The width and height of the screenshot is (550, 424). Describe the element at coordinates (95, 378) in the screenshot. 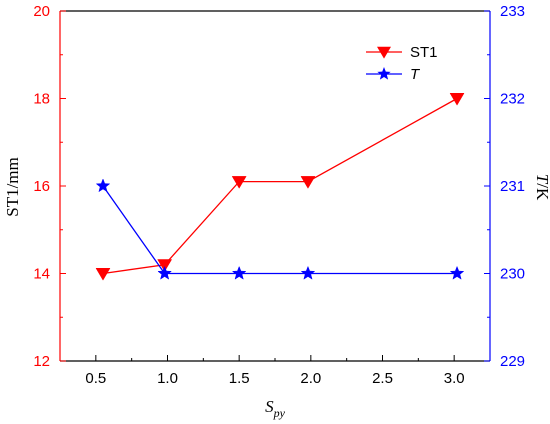

I see `x-tick-label: 0.5` at that location.